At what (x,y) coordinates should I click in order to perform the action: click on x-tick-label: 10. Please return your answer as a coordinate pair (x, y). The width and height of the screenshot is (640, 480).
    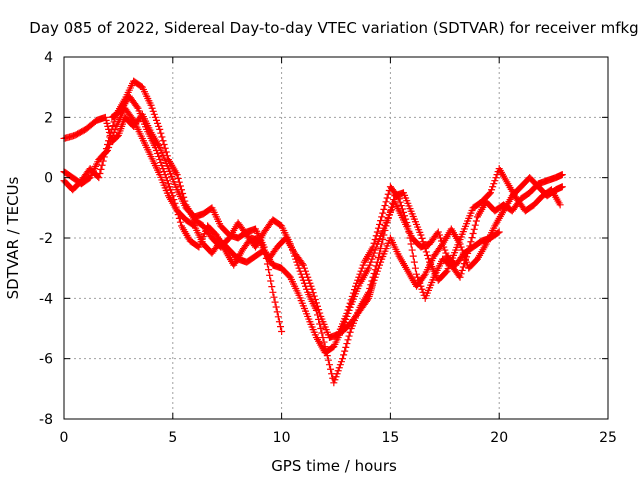
    Looking at the image, I should click on (282, 438).